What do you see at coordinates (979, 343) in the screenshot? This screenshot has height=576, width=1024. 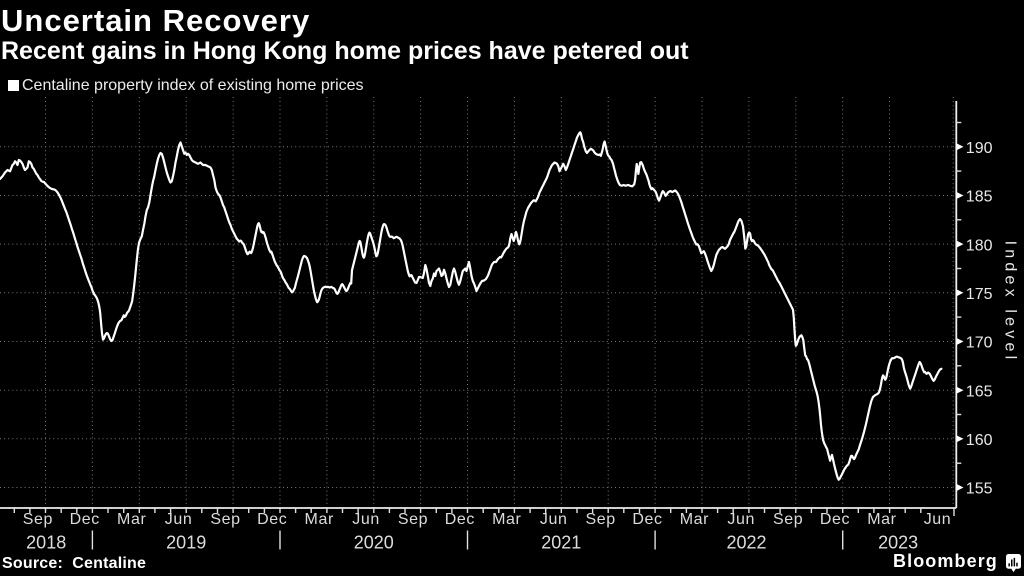 I see `svg-text: 170` at bounding box center [979, 343].